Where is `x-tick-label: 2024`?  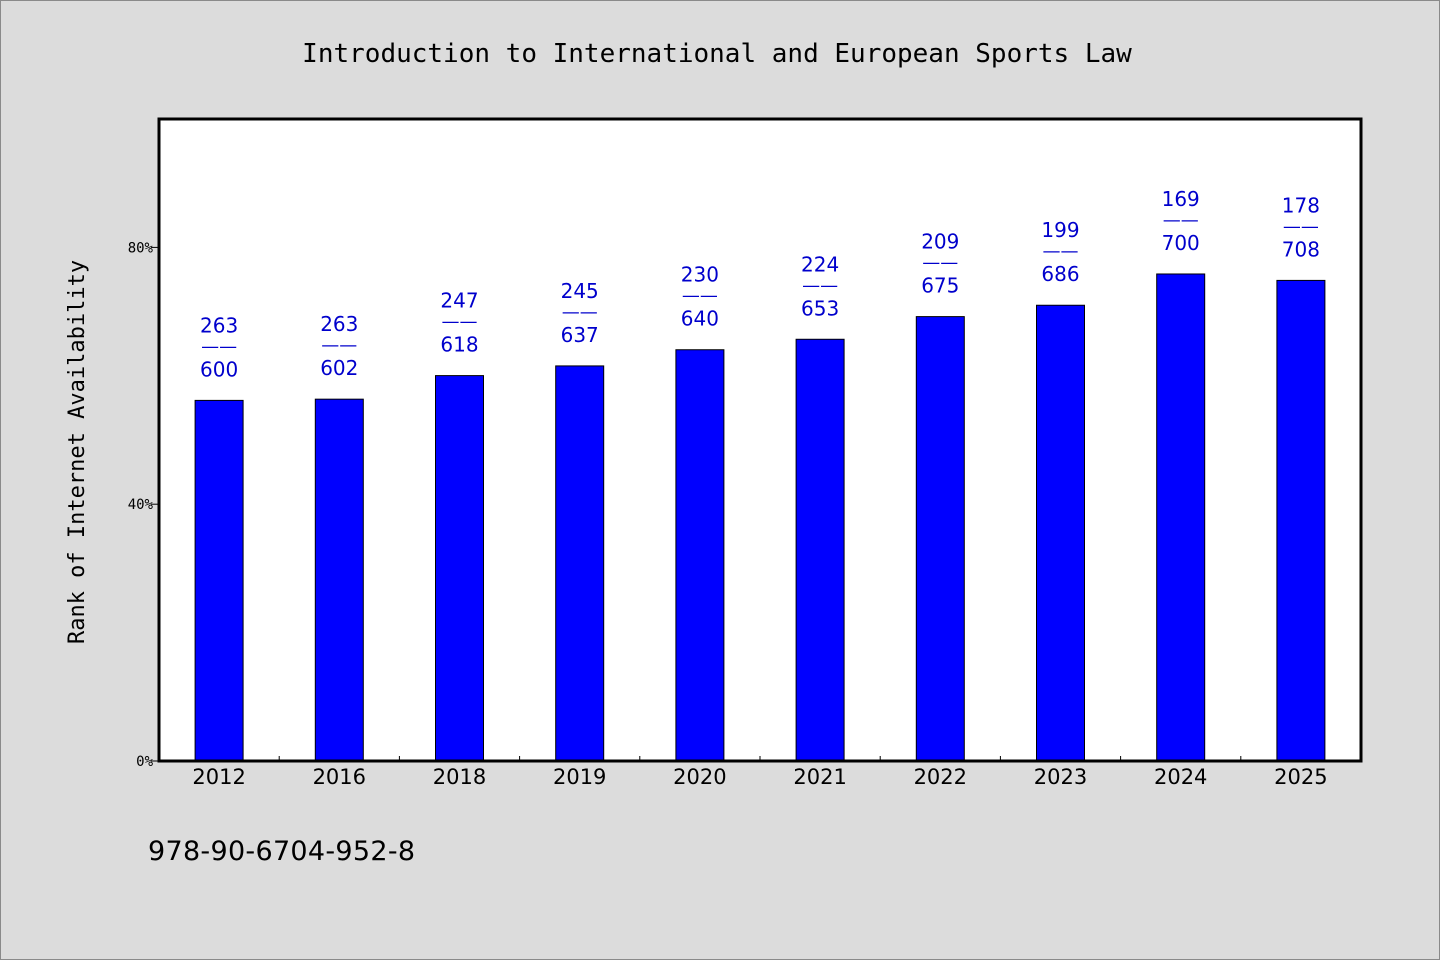 x-tick-label: 2024 is located at coordinates (1180, 777).